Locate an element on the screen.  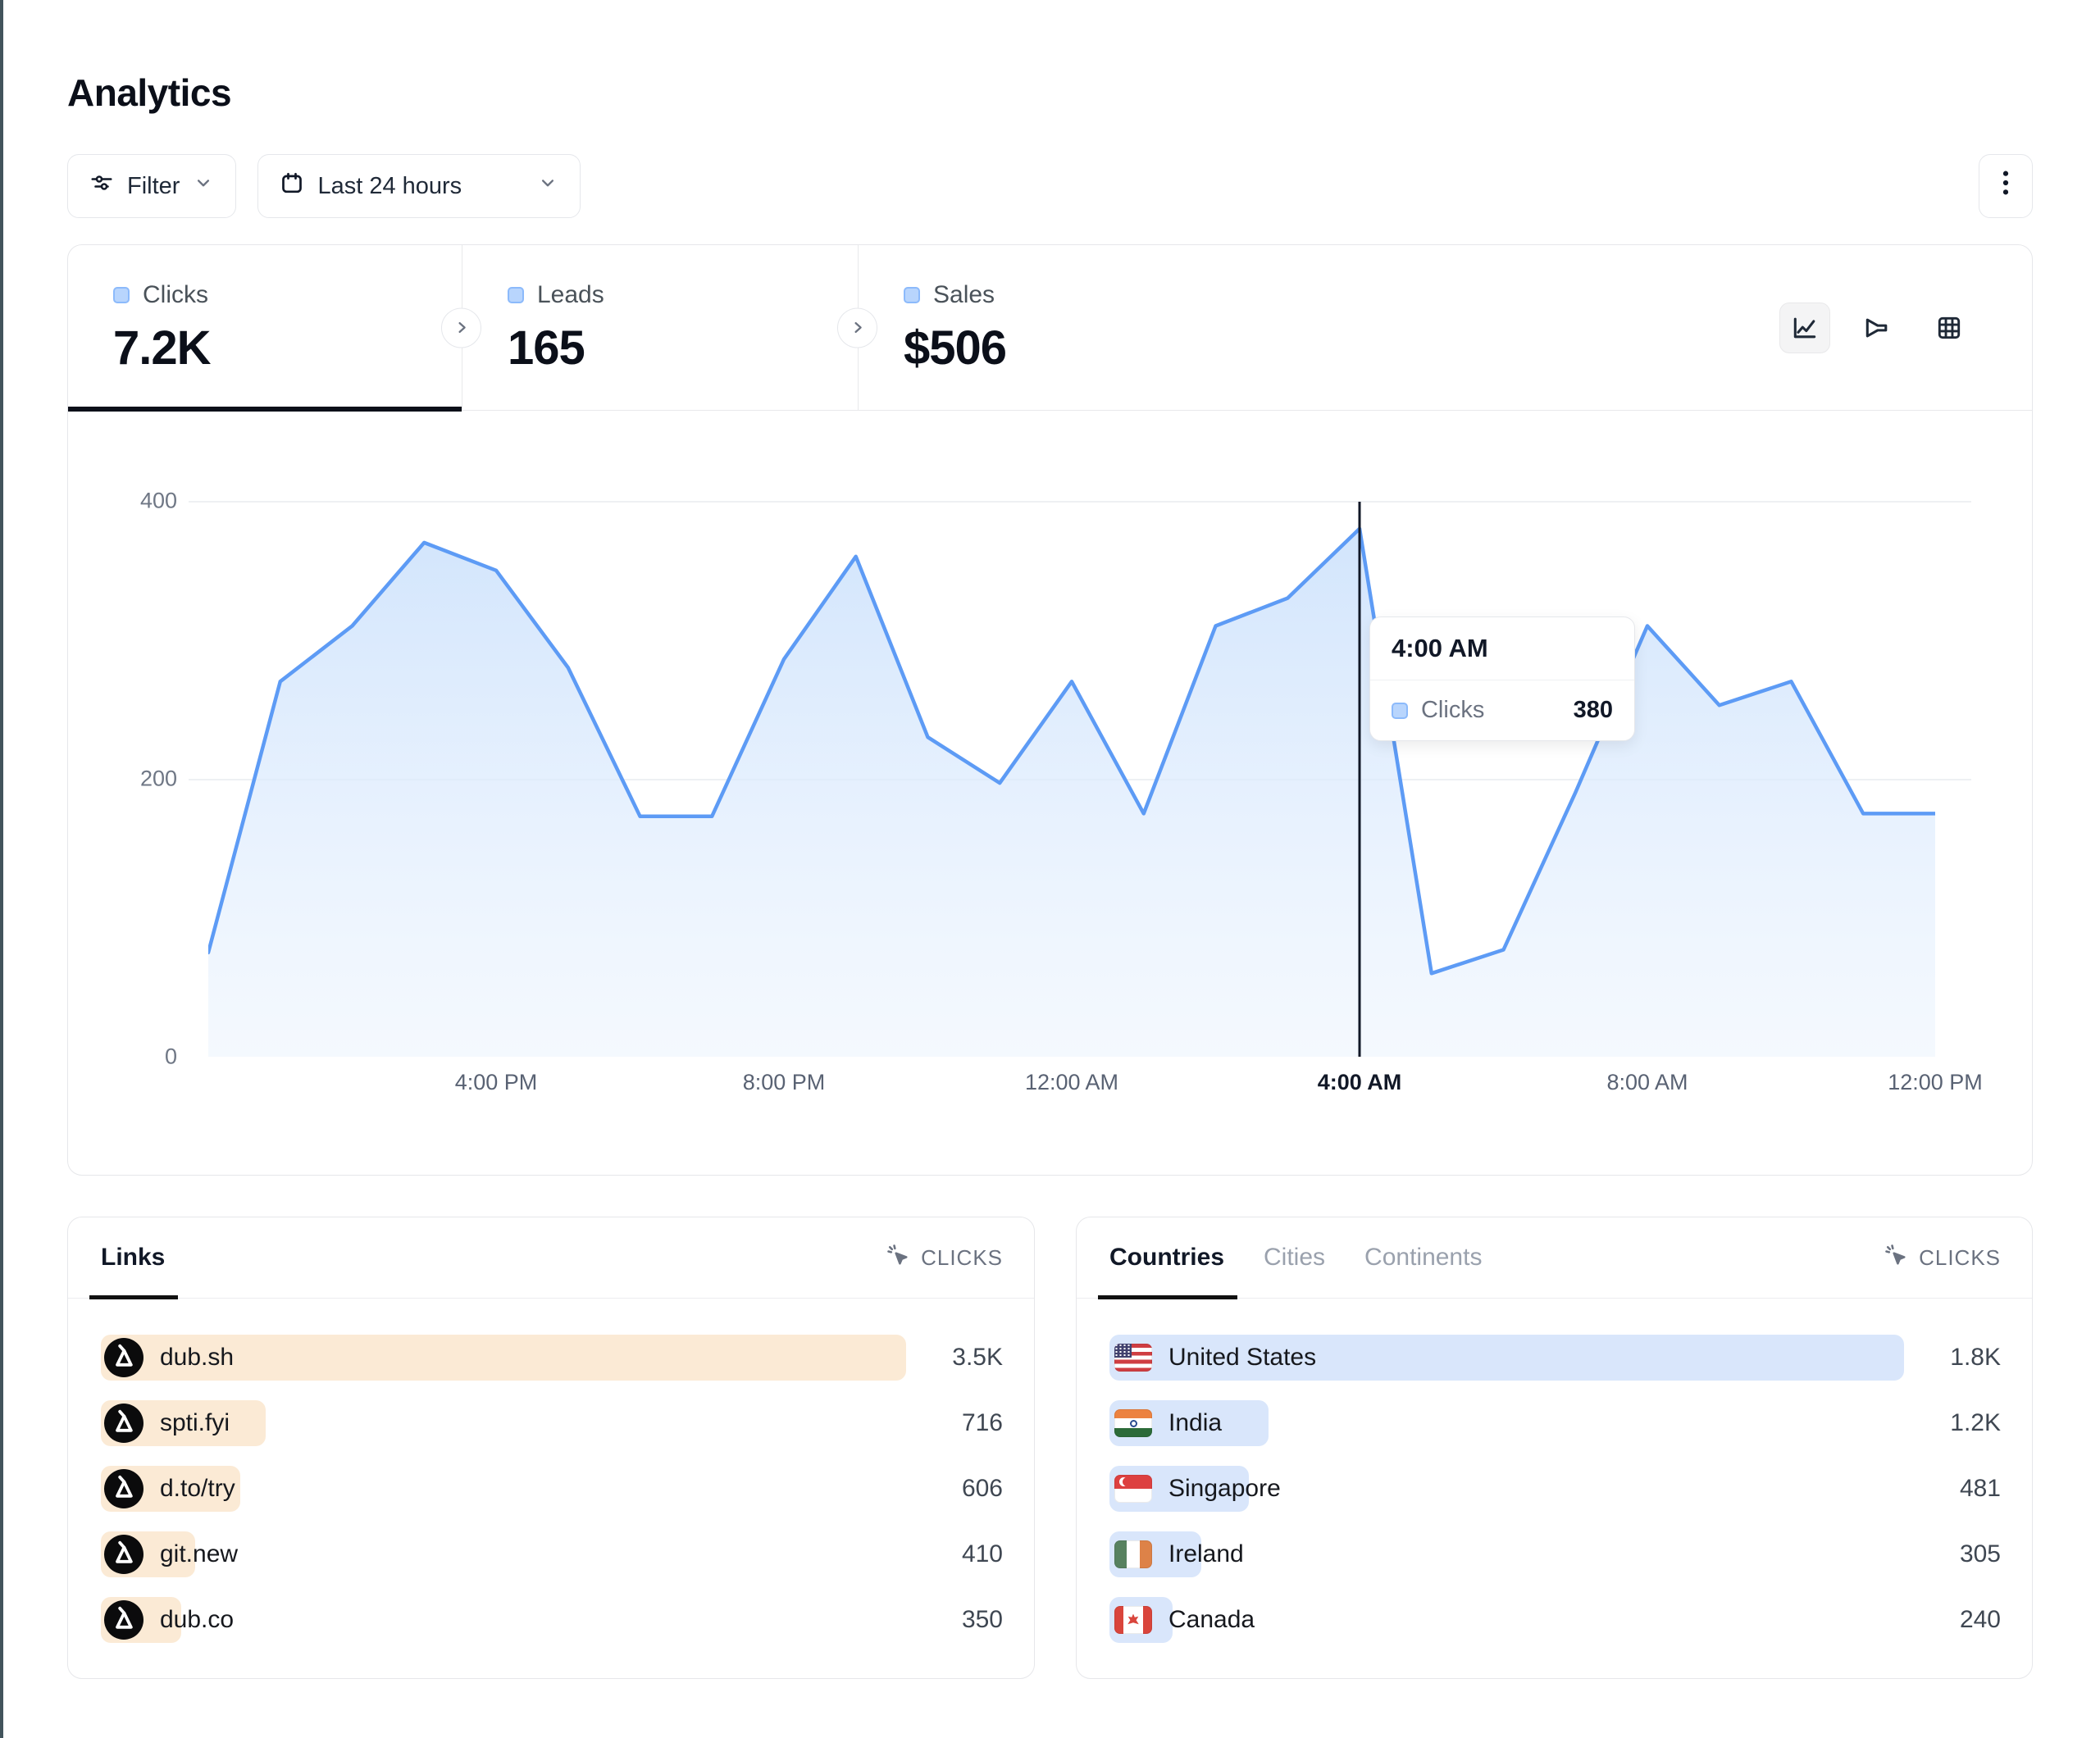
country-clicks-value: 1.2K is located at coordinates (1975, 1422).